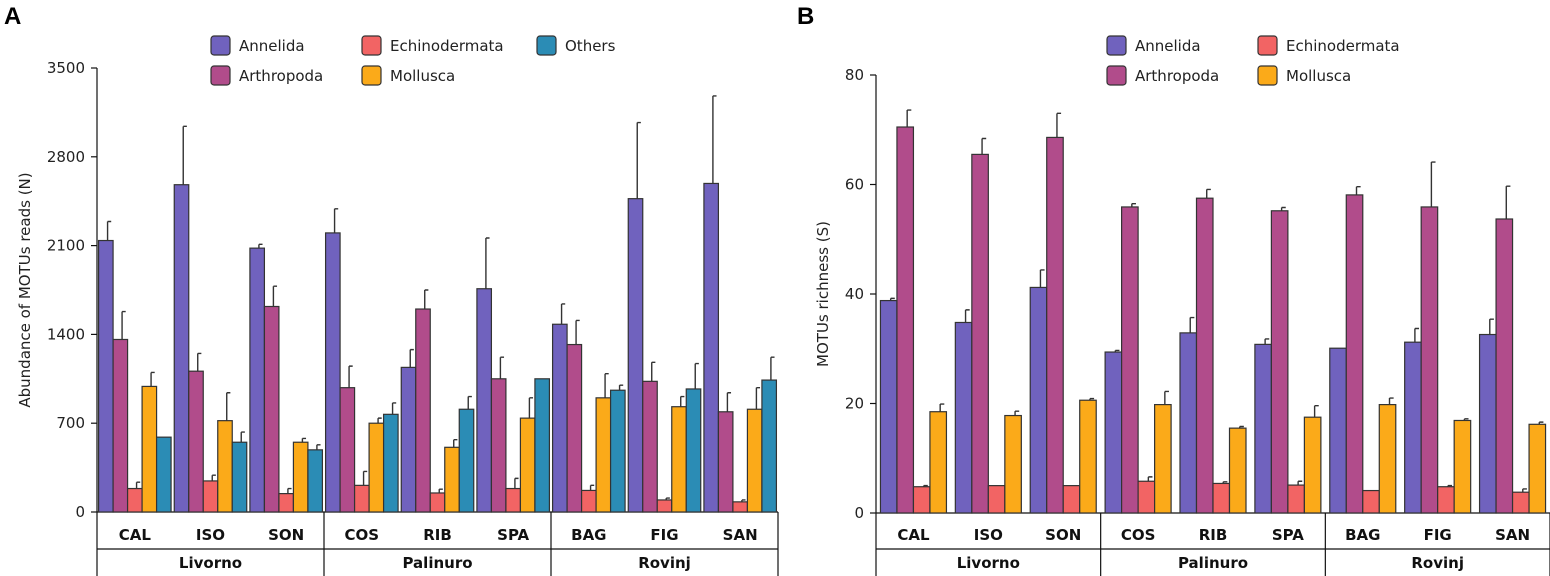 This screenshot has width=1550, height=576. What do you see at coordinates (621, 387) in the screenshot?
I see `error-bar-others-bag` at bounding box center [621, 387].